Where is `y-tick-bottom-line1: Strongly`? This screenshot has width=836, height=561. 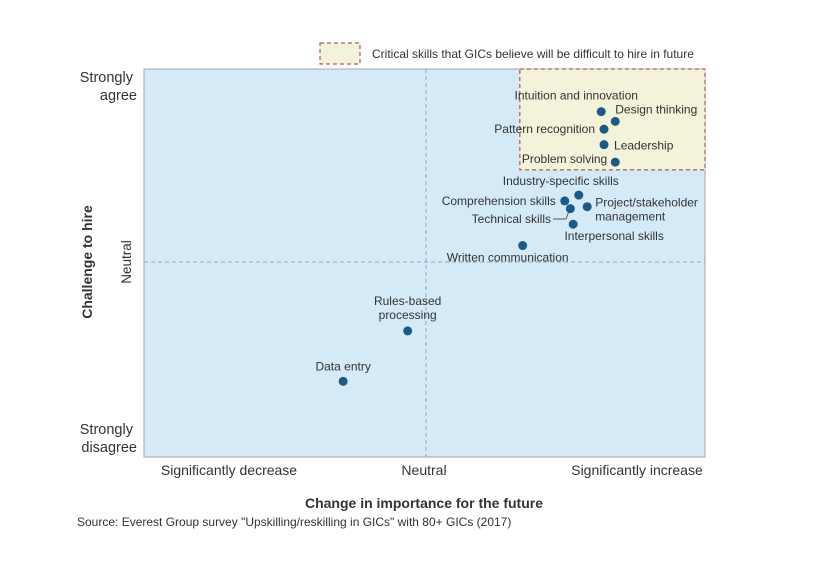 y-tick-bottom-line1: Strongly is located at coordinates (107, 430).